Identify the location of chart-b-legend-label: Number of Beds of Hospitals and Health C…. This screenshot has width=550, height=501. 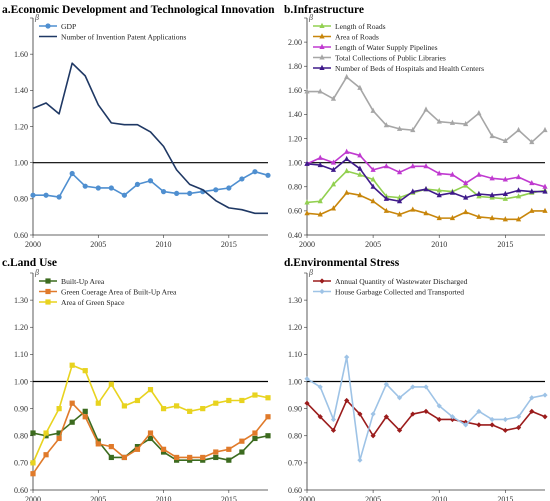
(409, 68).